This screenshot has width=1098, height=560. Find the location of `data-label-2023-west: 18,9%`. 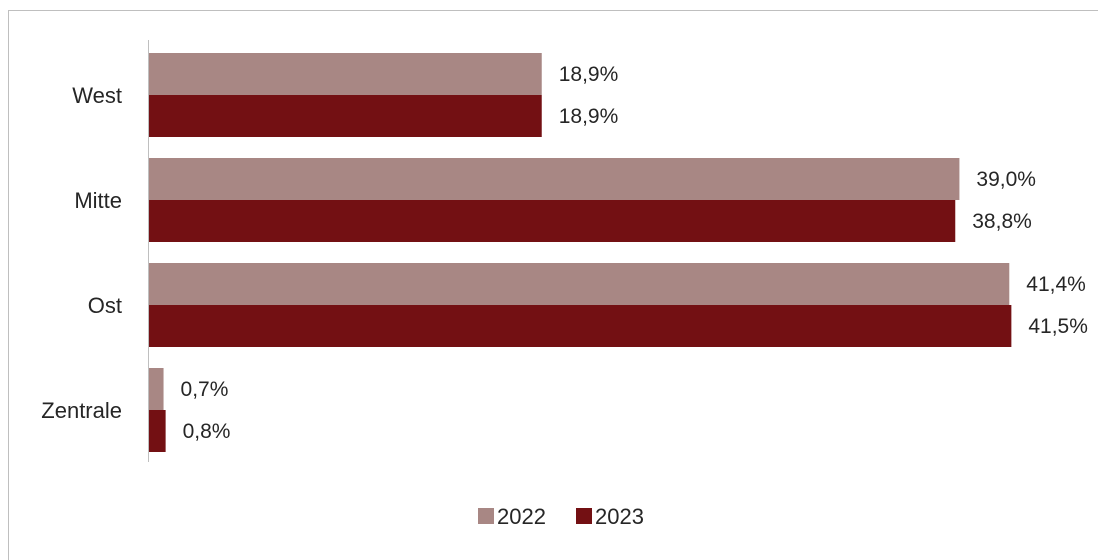

data-label-2023-west: 18,9% is located at coordinates (589, 116).